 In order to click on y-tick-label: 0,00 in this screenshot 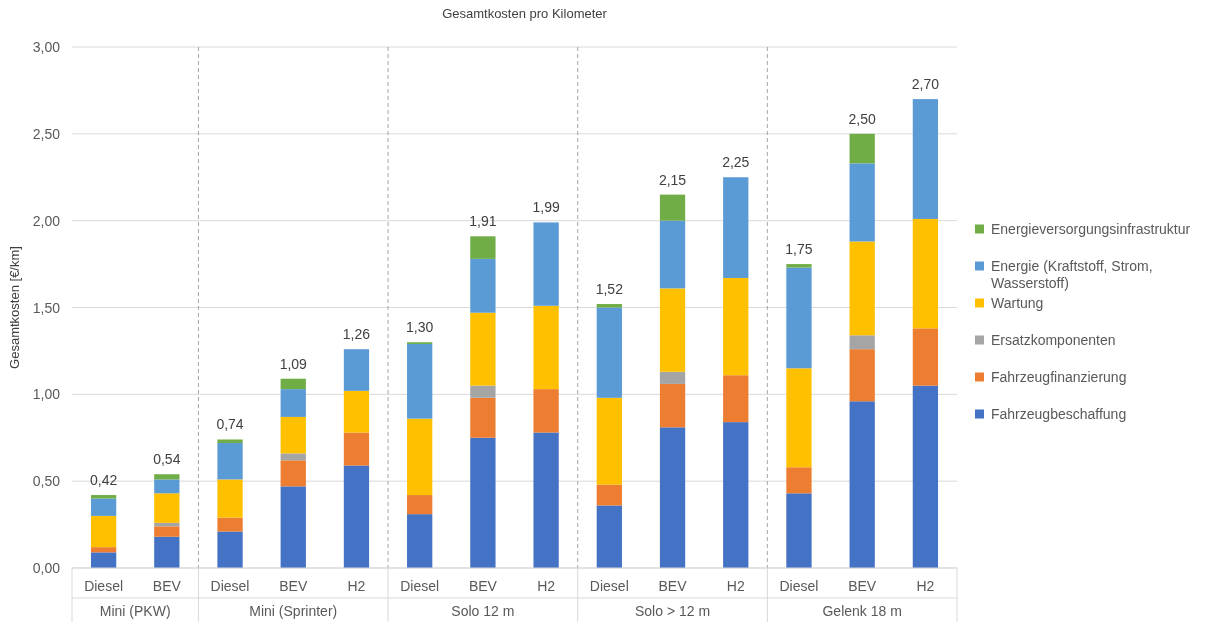, I will do `click(46, 568)`.